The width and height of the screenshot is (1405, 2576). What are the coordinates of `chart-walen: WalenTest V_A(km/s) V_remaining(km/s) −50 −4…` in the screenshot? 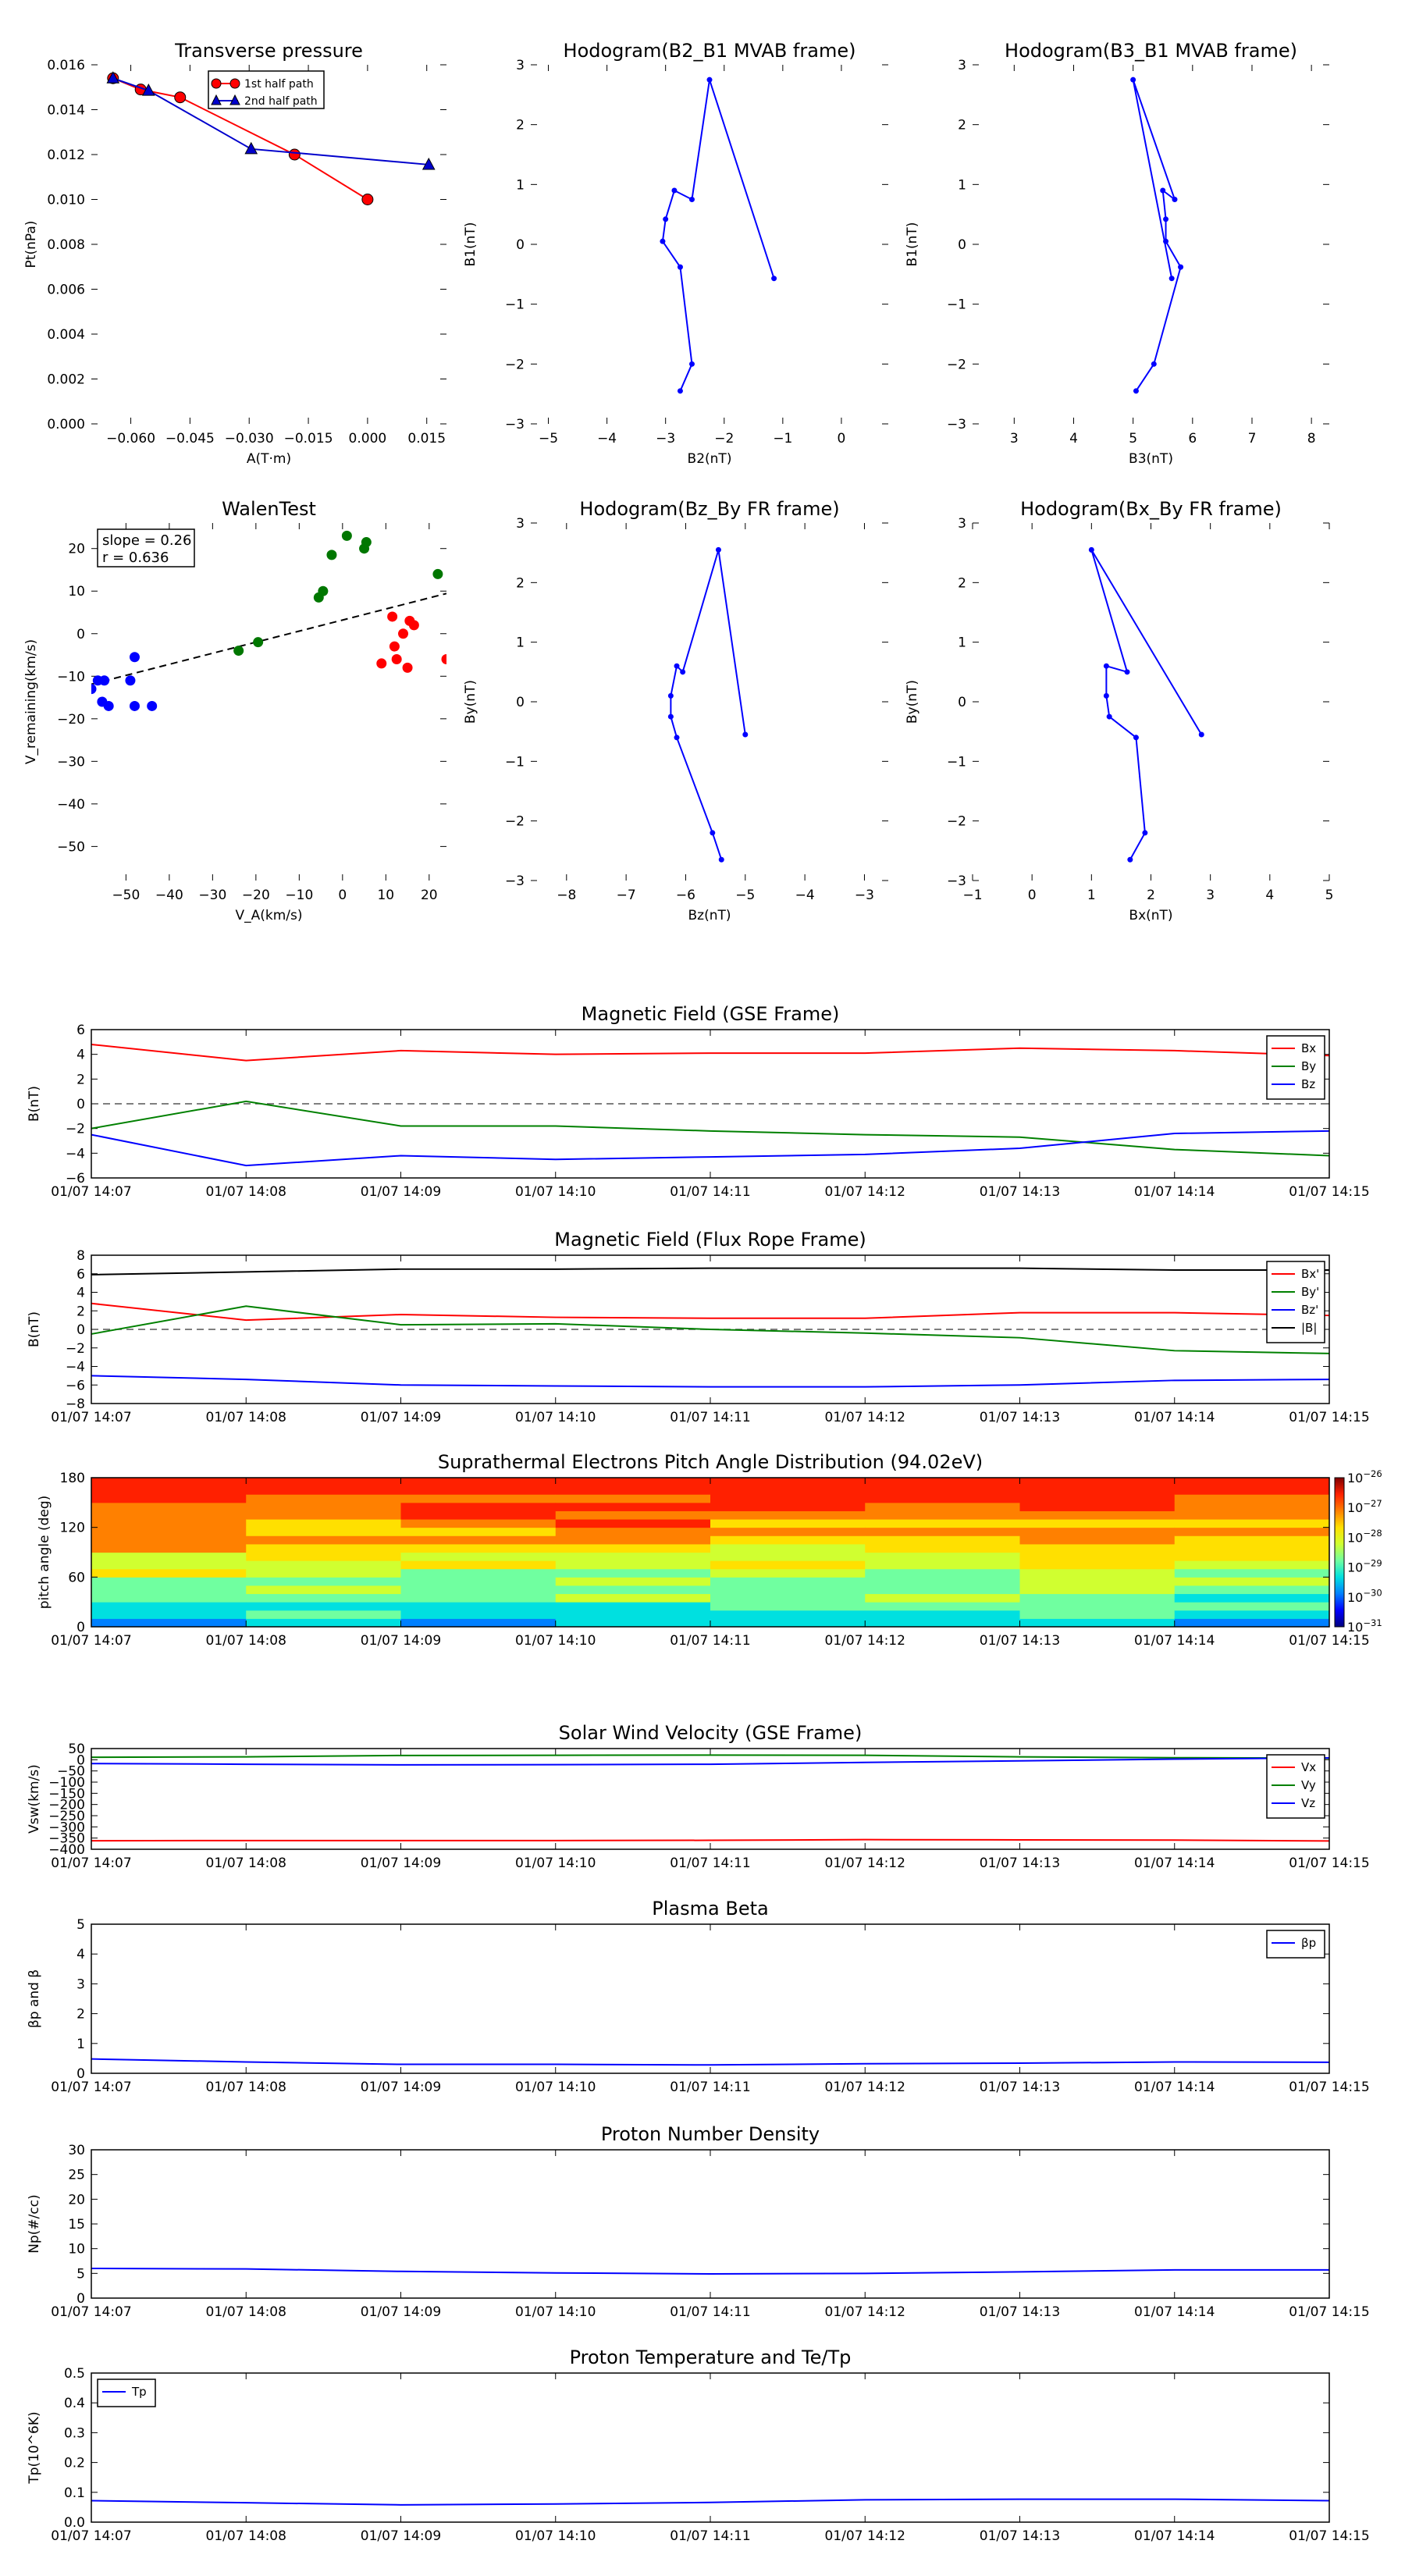 It's located at (235, 710).